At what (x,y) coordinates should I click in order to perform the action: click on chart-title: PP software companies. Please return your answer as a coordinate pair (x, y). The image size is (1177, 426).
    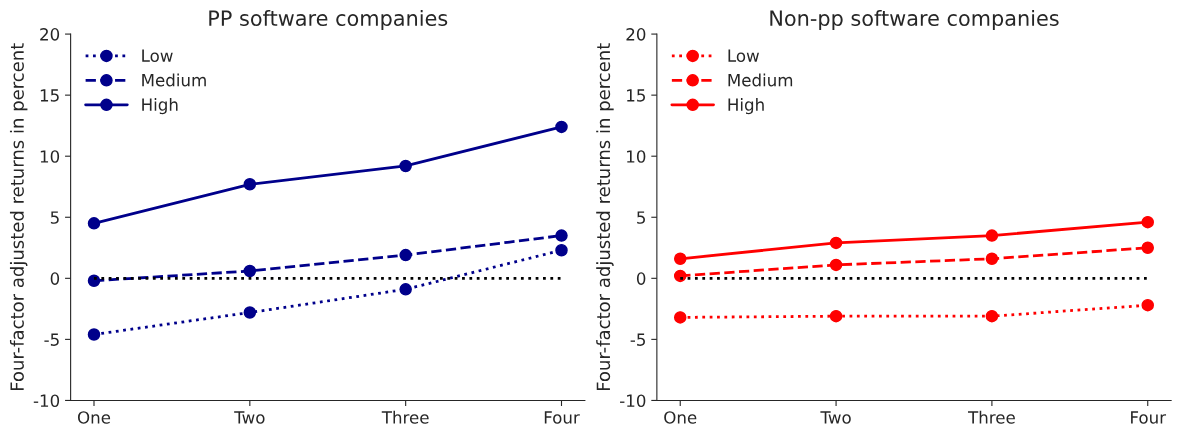
    Looking at the image, I should click on (328, 20).